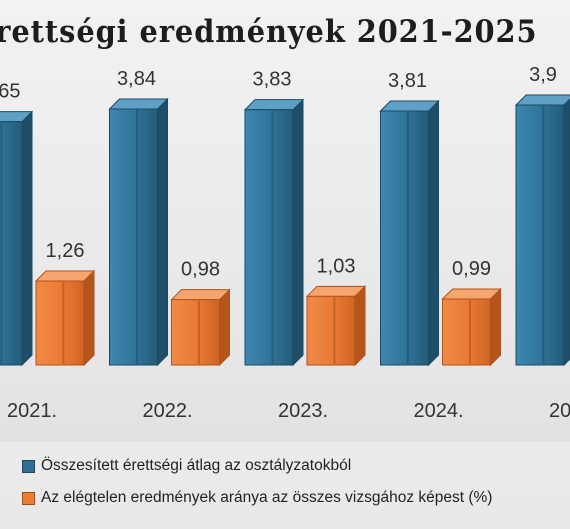 Image resolution: width=570 pixels, height=529 pixels. I want to click on value-label-s1-3: 0,99, so click(471, 269).